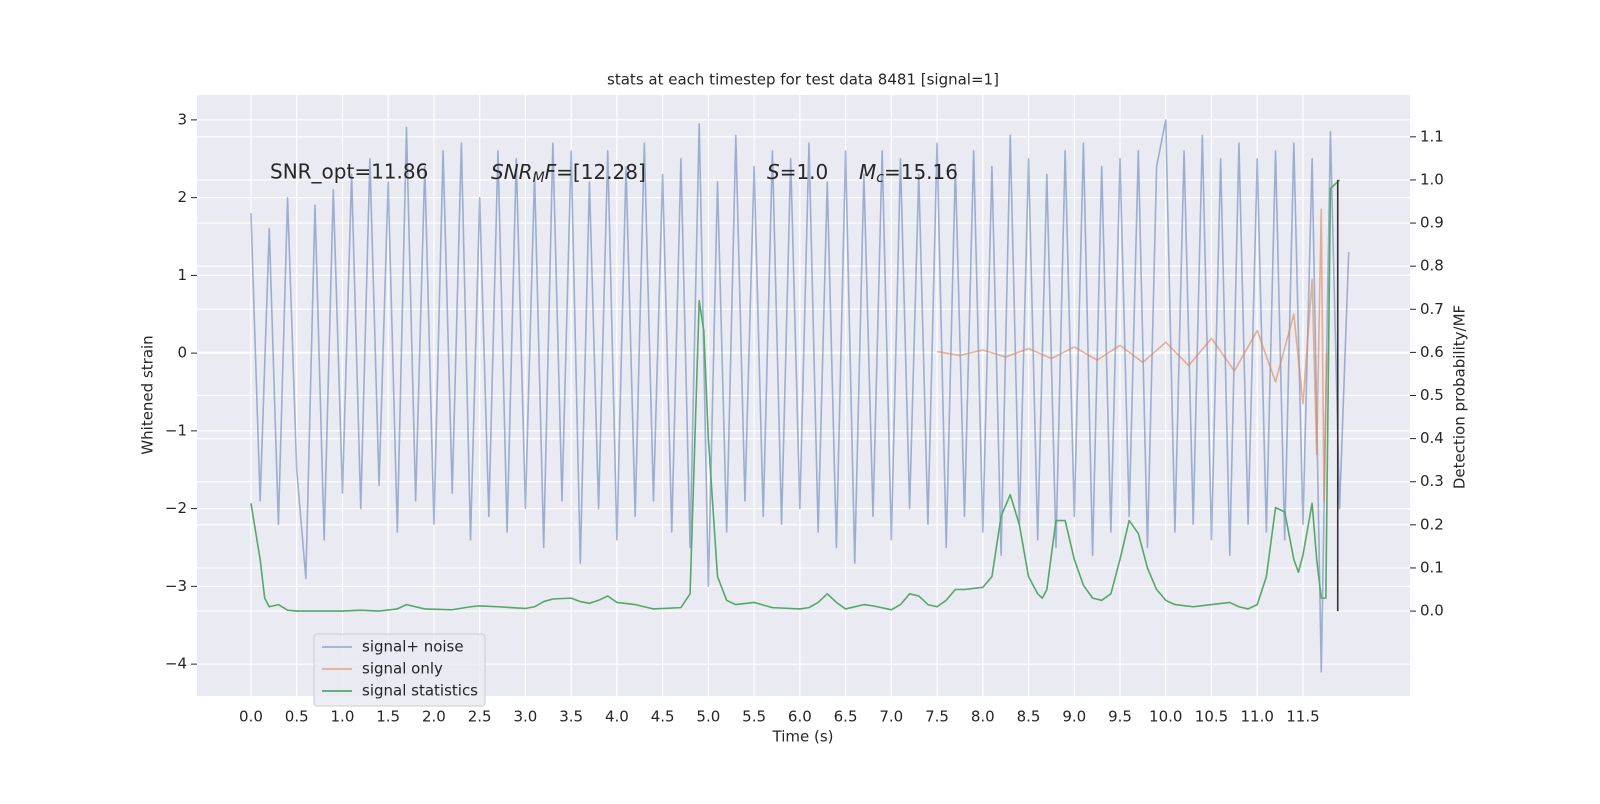 This screenshot has height=804, width=1600. I want to click on x-tick-label: 10.0, so click(1165, 717).